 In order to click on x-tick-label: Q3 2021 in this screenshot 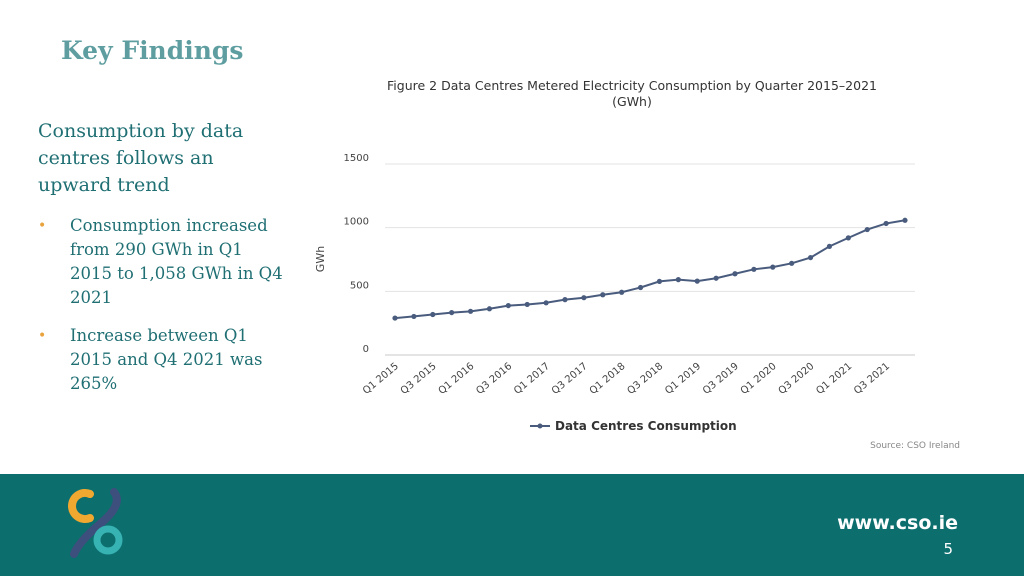, I will do `click(872, 379)`.